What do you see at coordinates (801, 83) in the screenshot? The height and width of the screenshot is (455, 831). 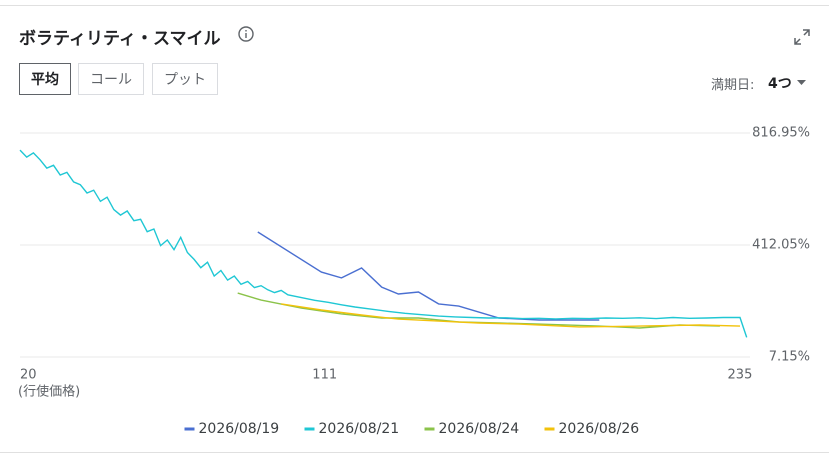 I see `dropdown-caret` at bounding box center [801, 83].